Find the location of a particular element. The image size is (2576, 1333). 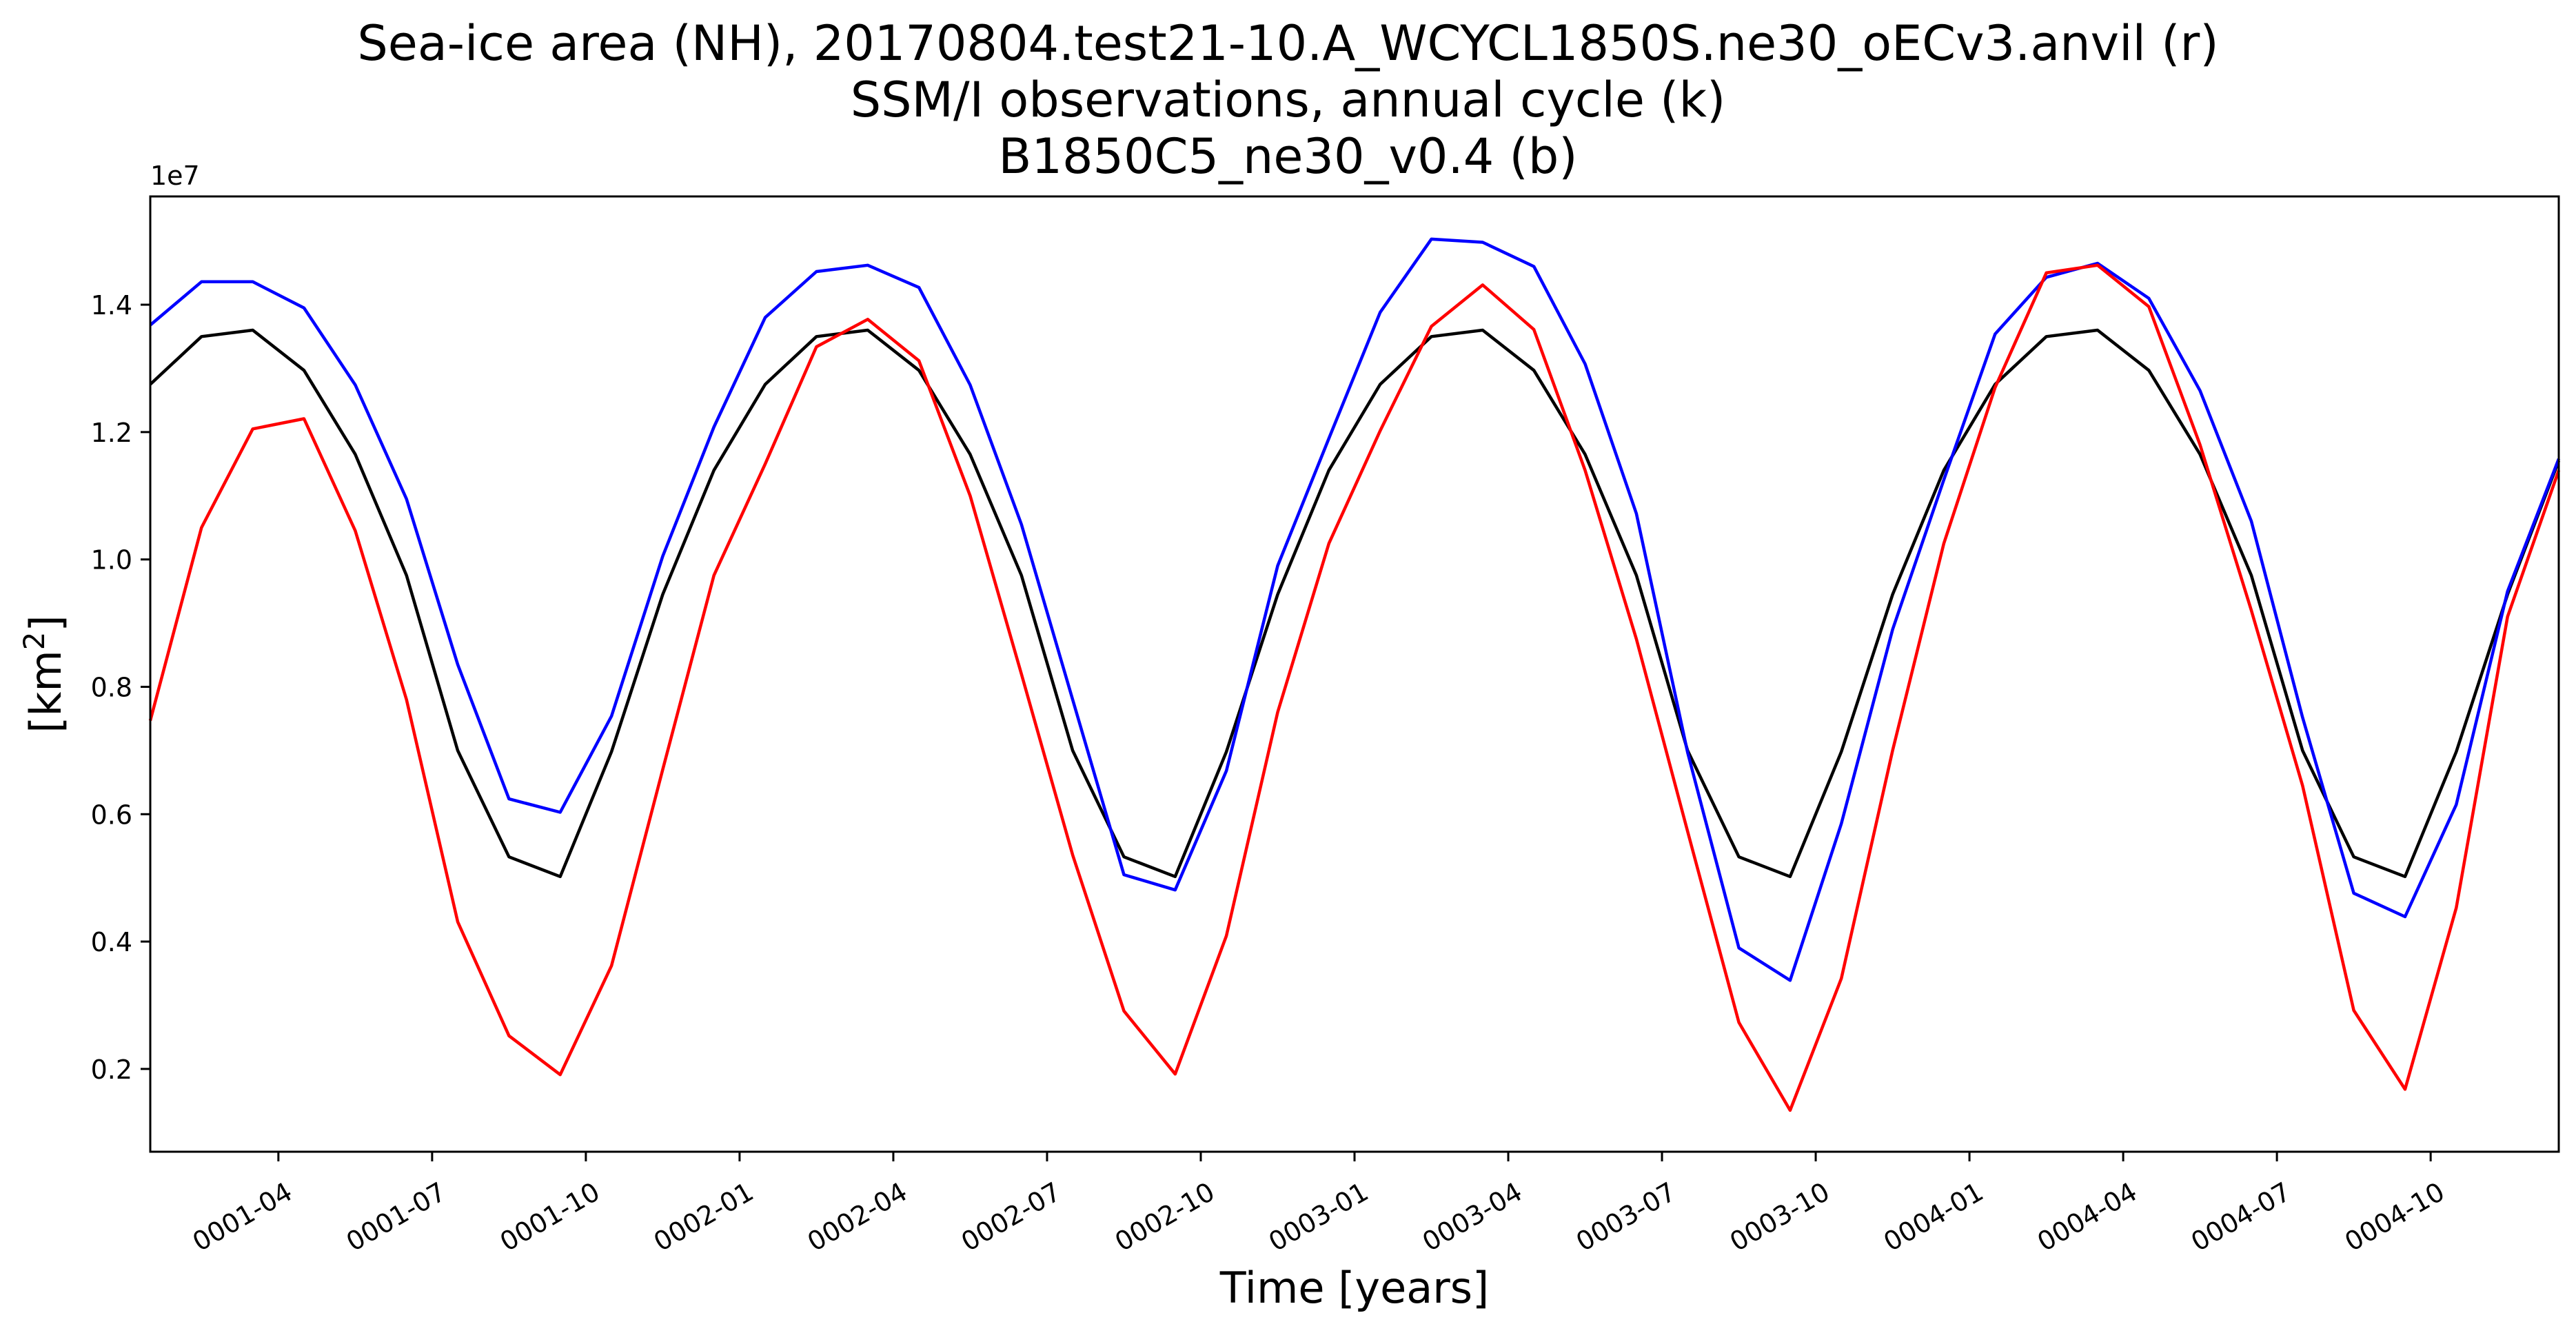

x-tick-label: 0001-04 is located at coordinates (242, 1217).